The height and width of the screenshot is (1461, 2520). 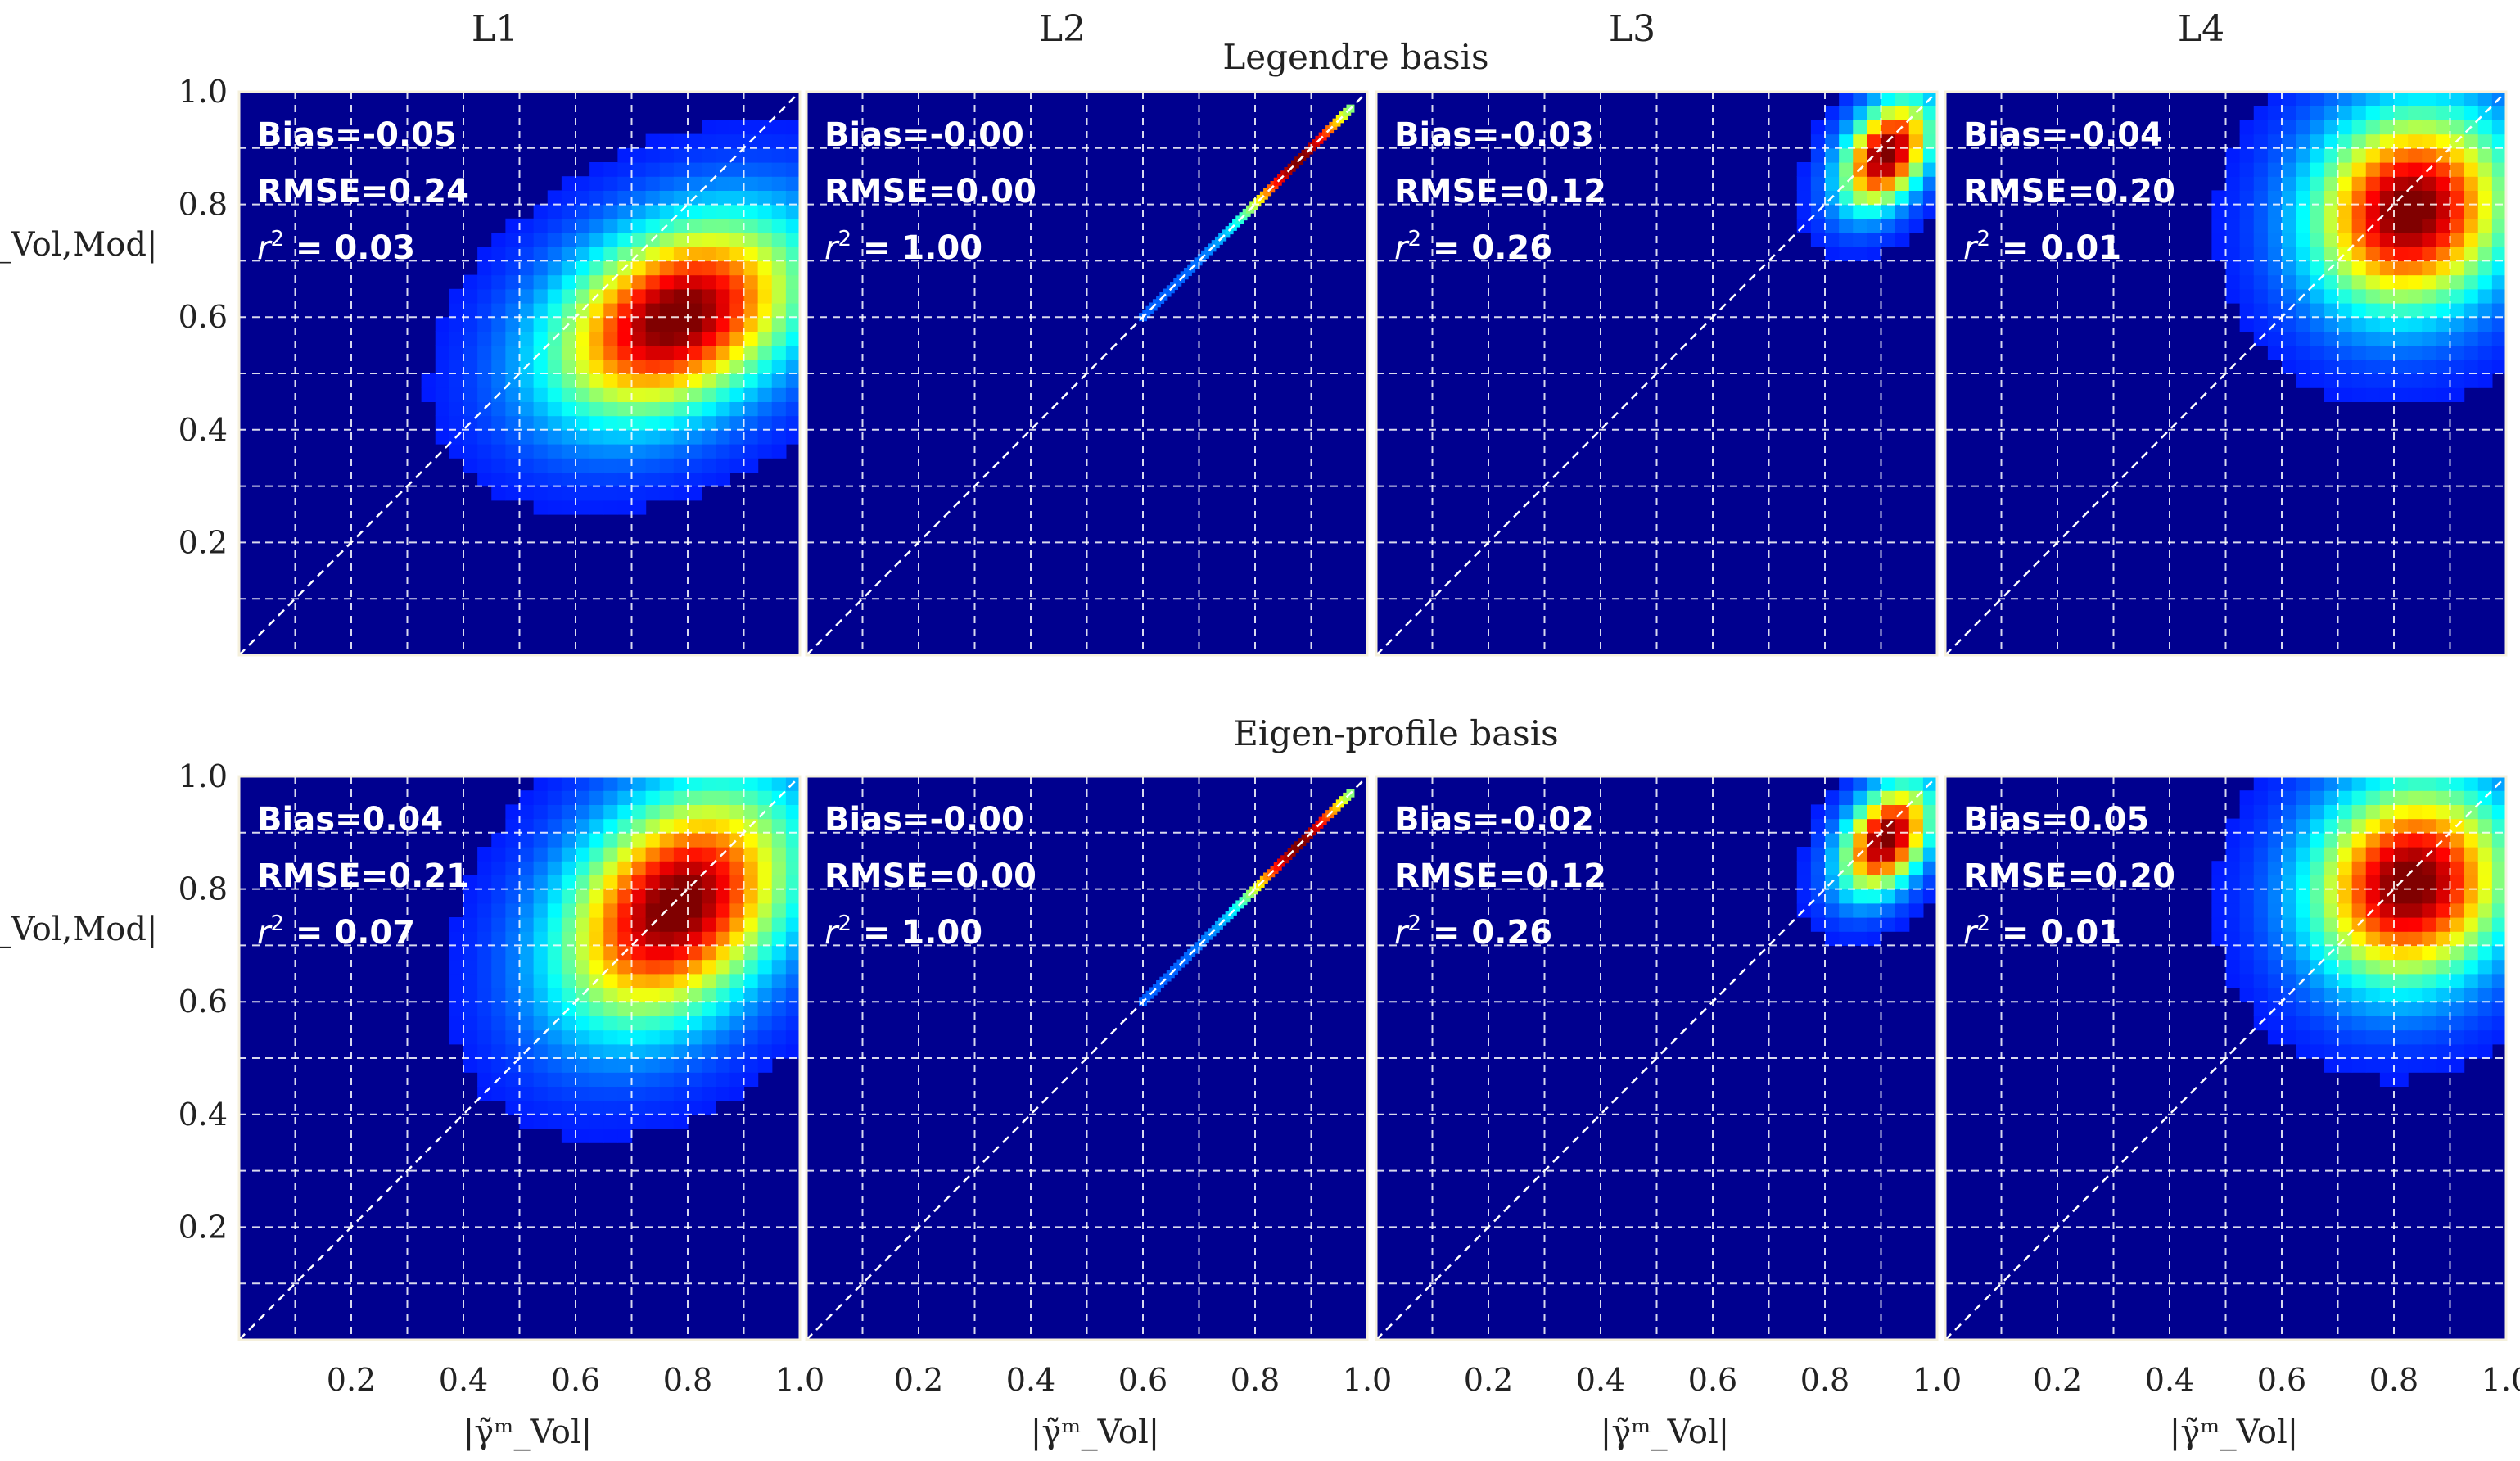 I want to click on x-tick-label: 0.8, so click(x=687, y=1380).